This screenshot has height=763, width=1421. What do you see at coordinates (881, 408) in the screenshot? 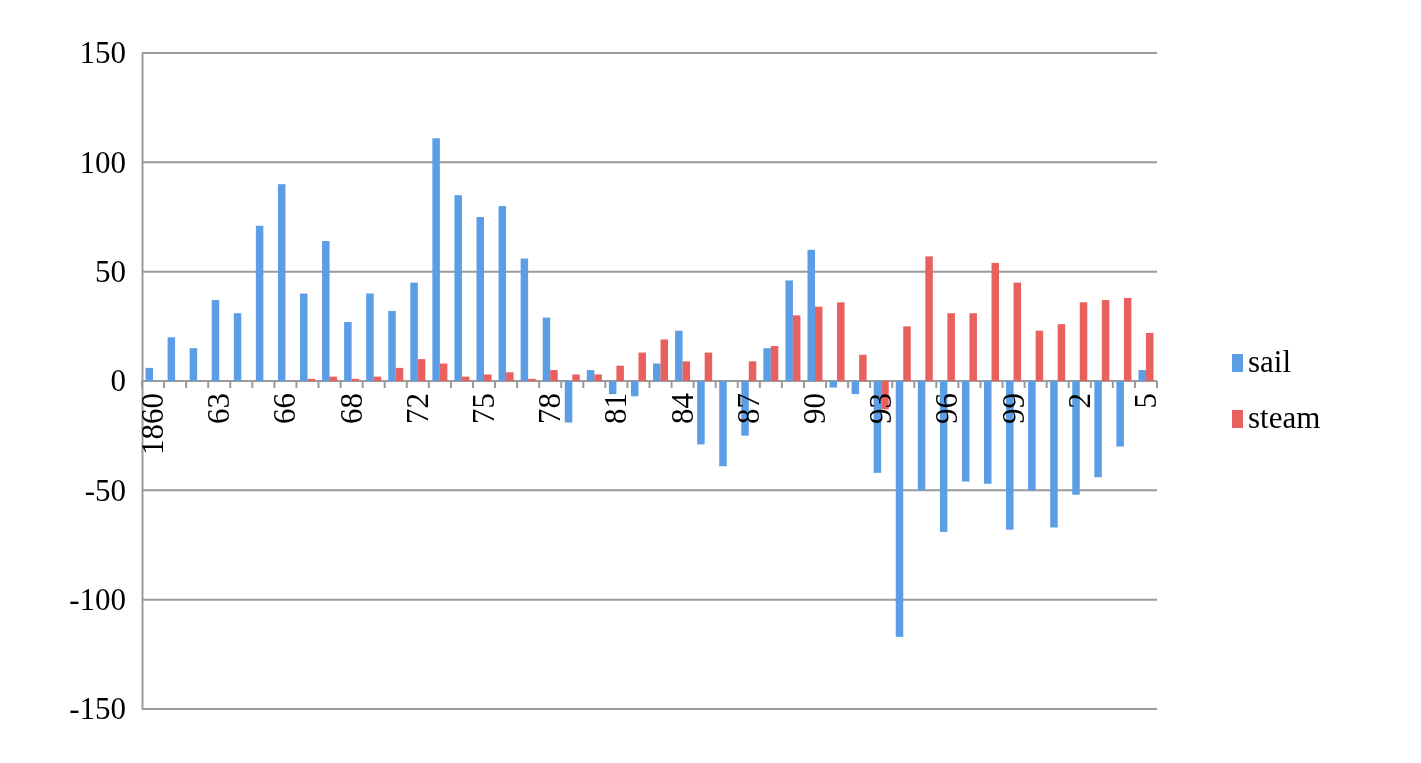
I see `x-tick-label: 93` at bounding box center [881, 408].